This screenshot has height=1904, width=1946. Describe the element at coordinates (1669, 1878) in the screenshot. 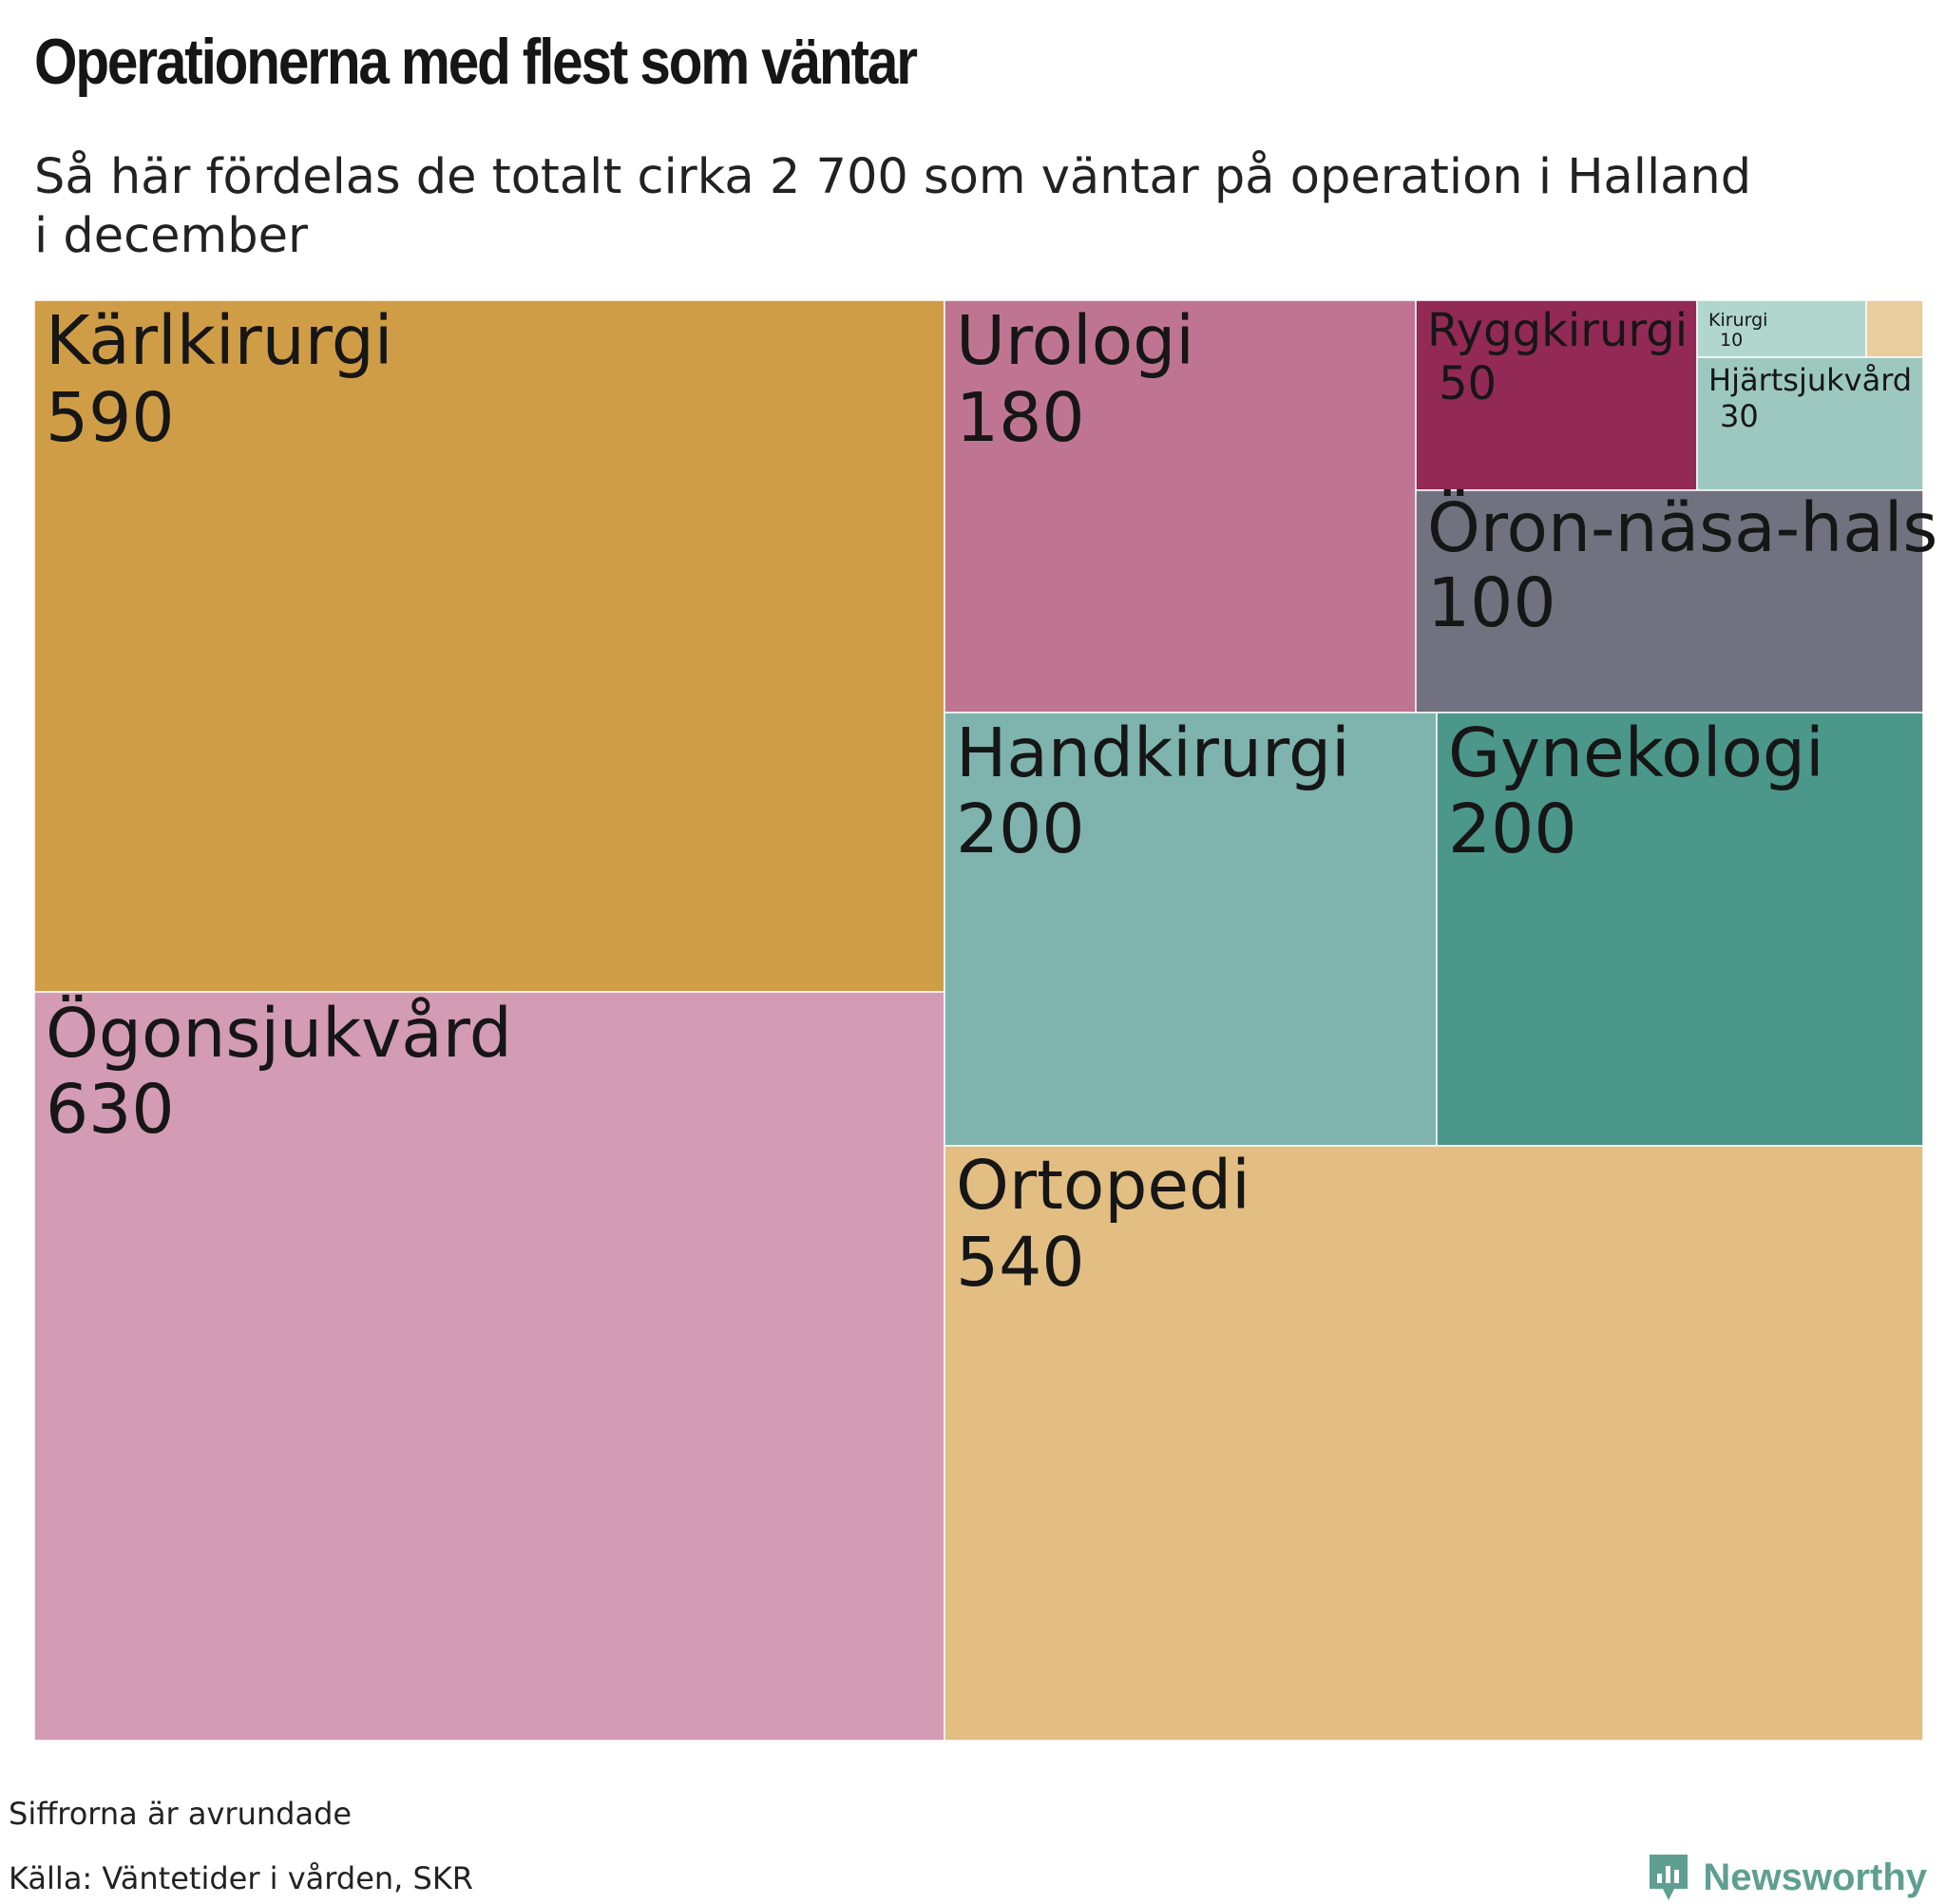

I see `newsworthy-logo-icon` at that location.